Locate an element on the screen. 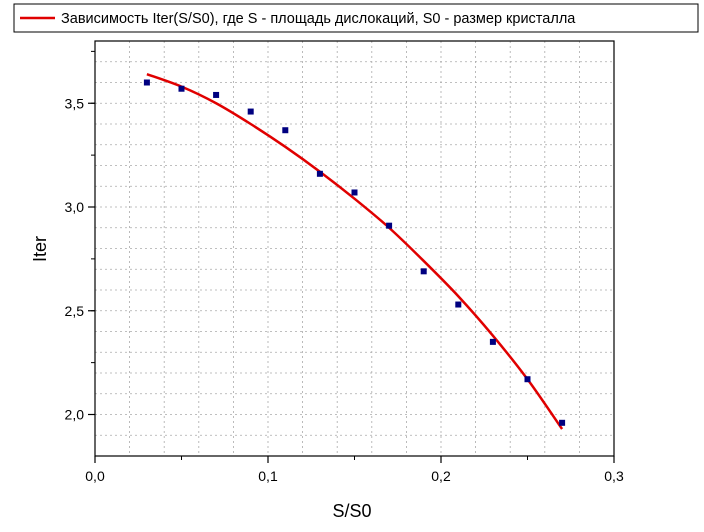  x-axis-label: S/S0 is located at coordinates (351, 511).